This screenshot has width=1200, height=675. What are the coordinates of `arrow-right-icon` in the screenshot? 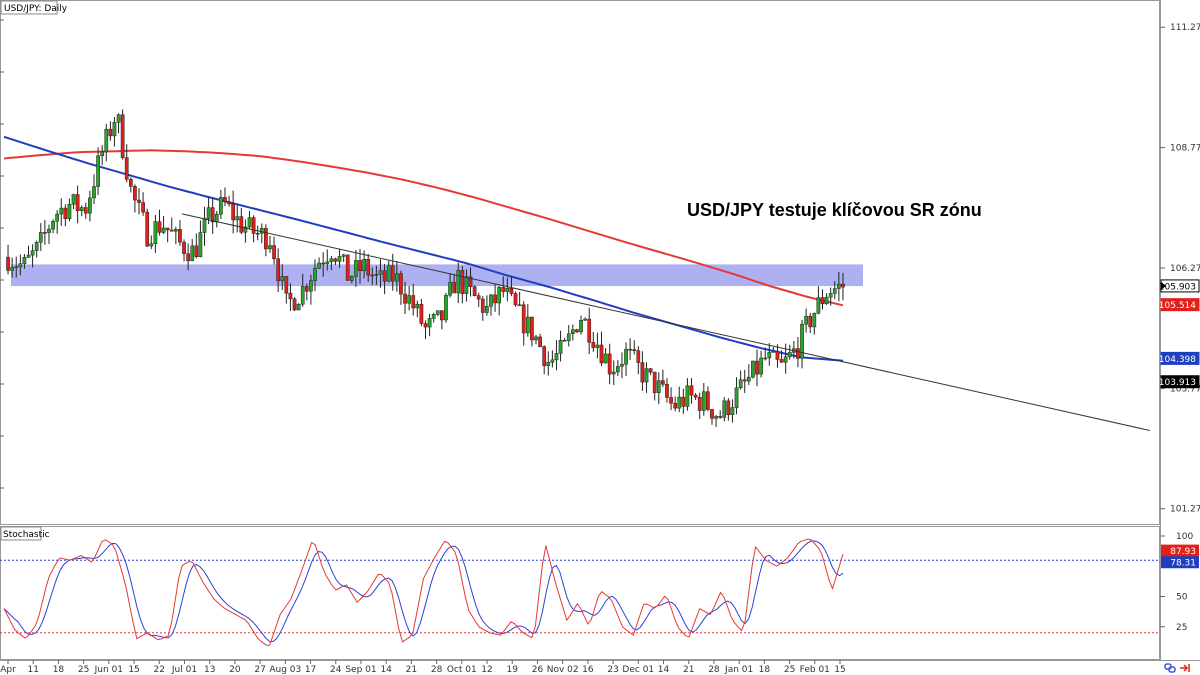 It's located at (1185, 668).